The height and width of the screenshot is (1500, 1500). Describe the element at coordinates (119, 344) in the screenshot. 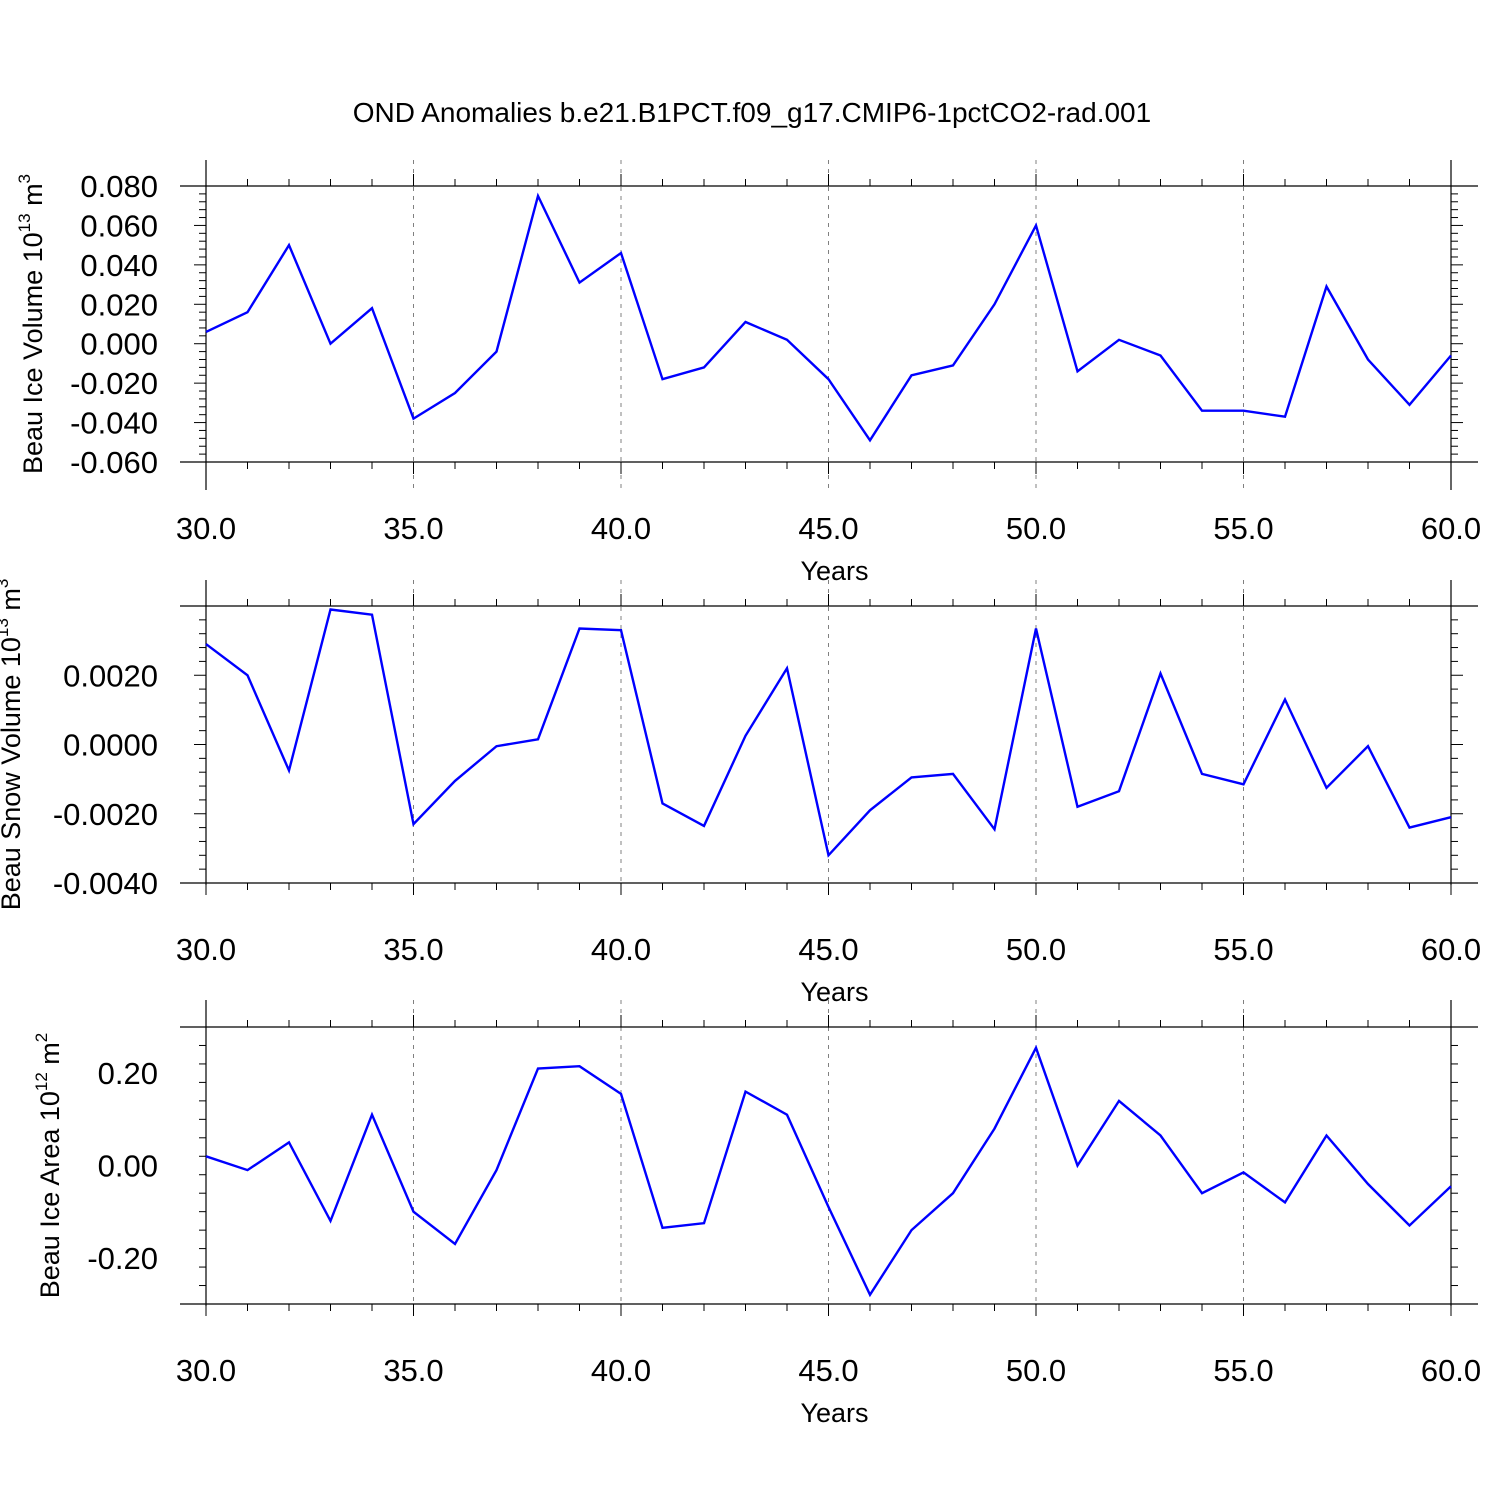

I see `y-tick-label: 0.000` at that location.